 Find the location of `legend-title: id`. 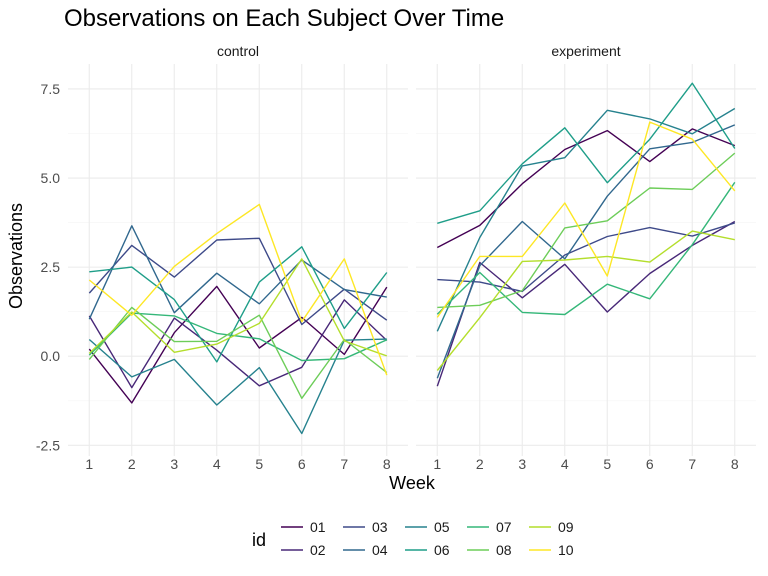

legend-title: id is located at coordinates (259, 540).